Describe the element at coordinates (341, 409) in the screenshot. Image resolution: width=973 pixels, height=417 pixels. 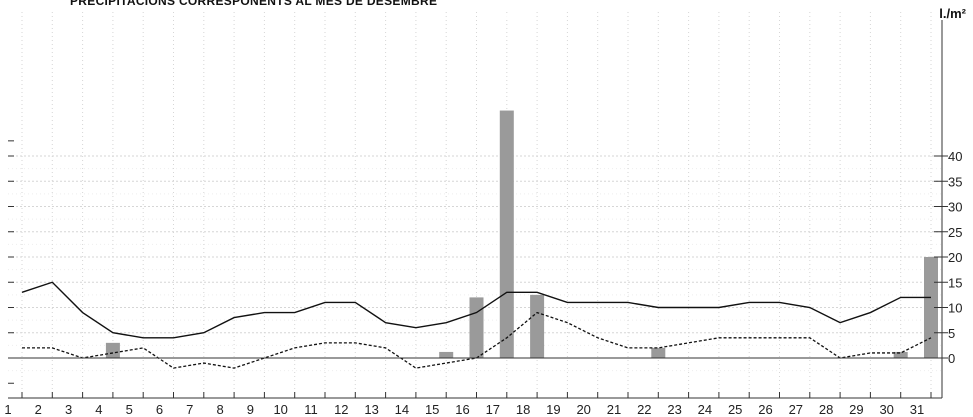
I see `x-tick-label: 12` at that location.